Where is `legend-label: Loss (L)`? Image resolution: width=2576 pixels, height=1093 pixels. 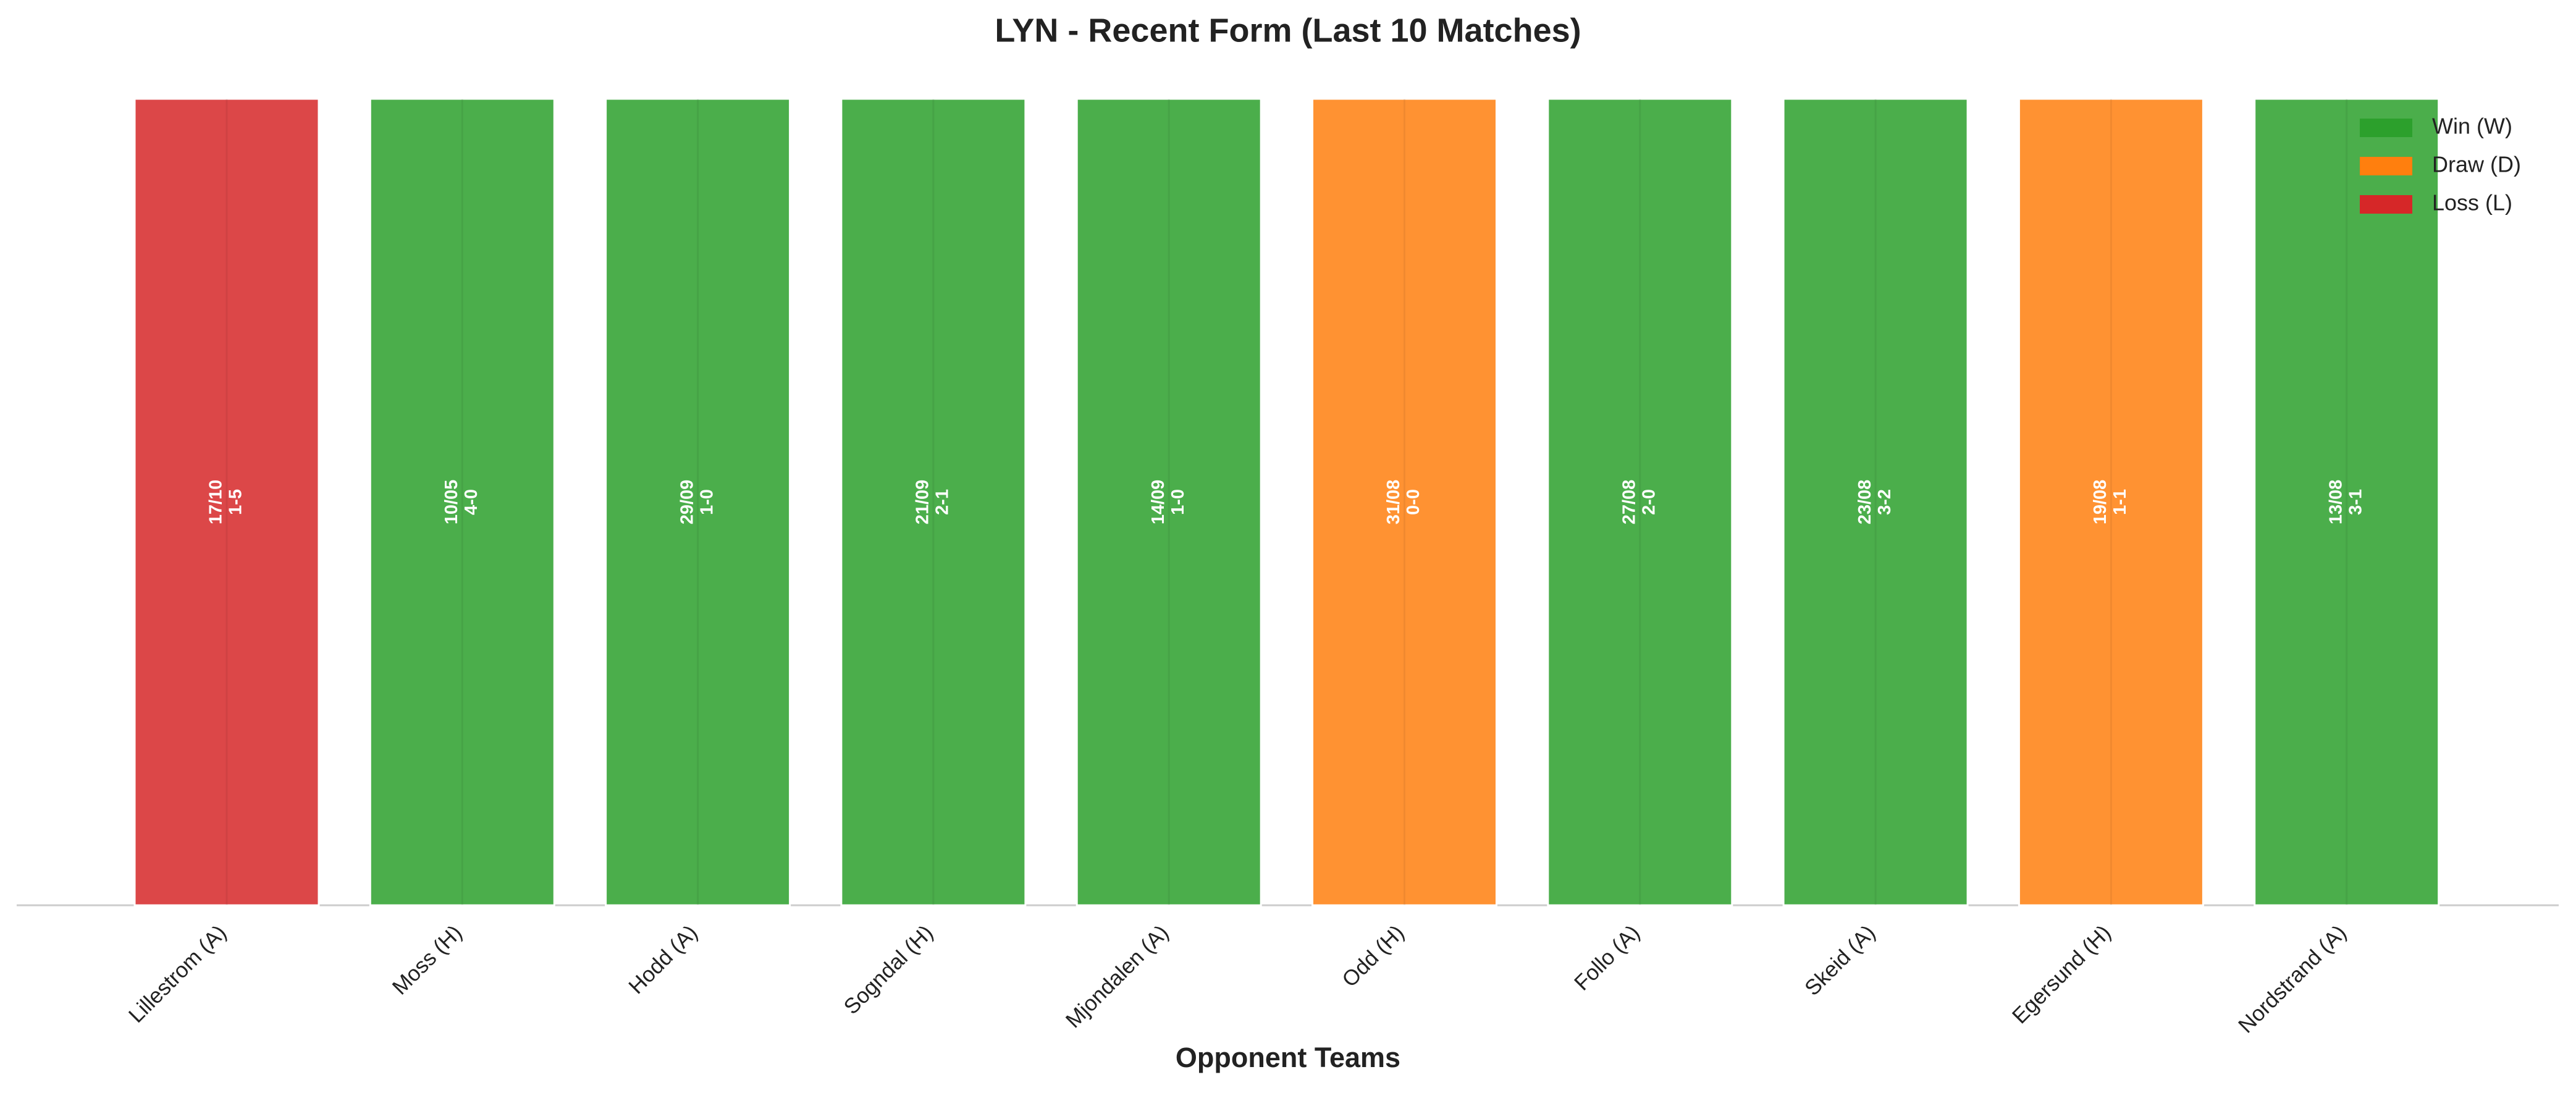
legend-label: Loss (L) is located at coordinates (2472, 203).